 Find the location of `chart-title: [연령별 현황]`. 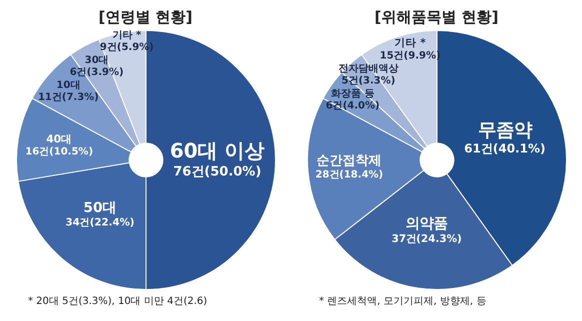

chart-title: [연령별 현황] is located at coordinates (146, 18).